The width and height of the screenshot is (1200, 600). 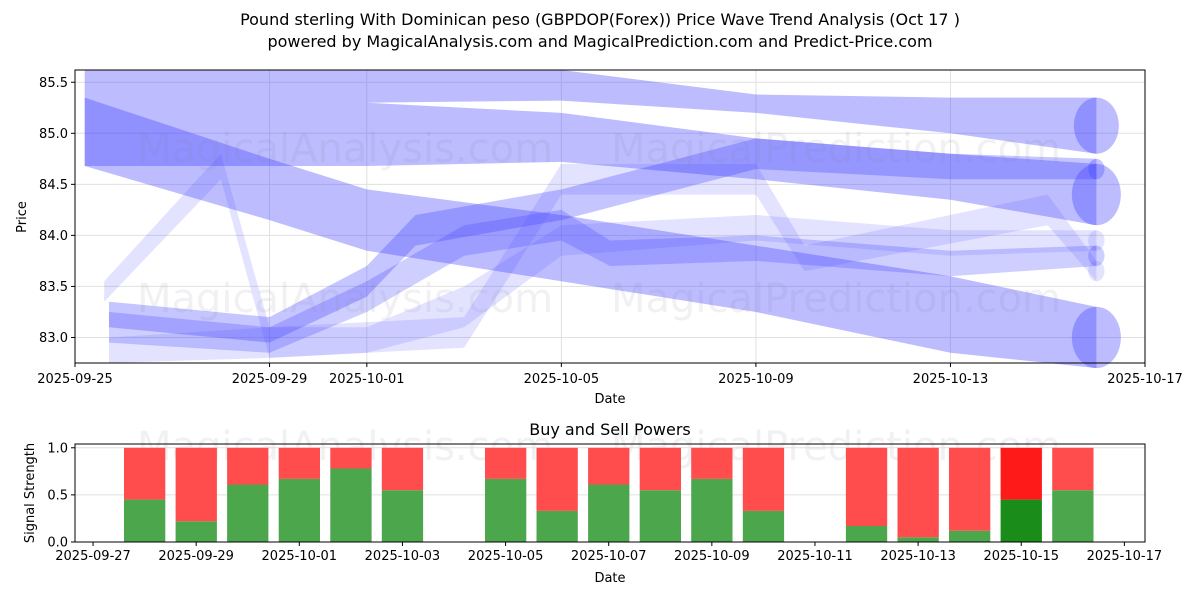 I want to click on y-tick-label: 1.0, so click(x=57, y=448).